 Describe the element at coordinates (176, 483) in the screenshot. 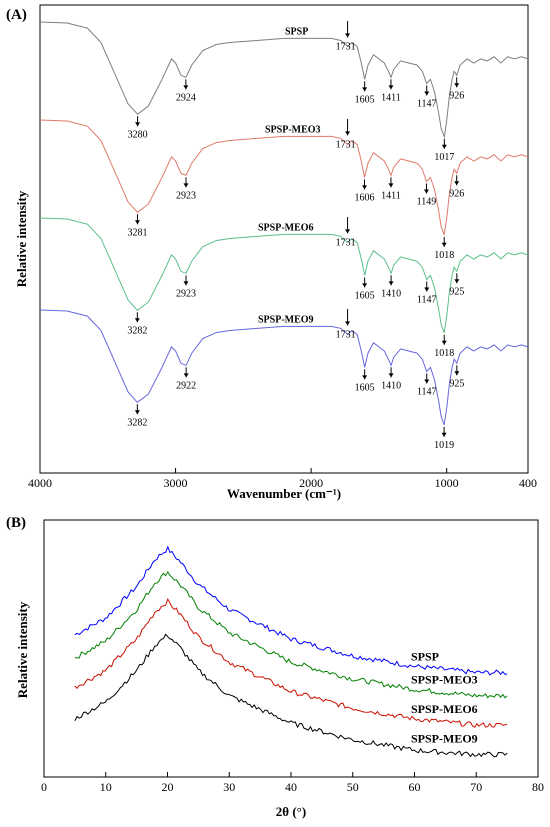

I see `panel-a-x-tick-label: 3000` at that location.